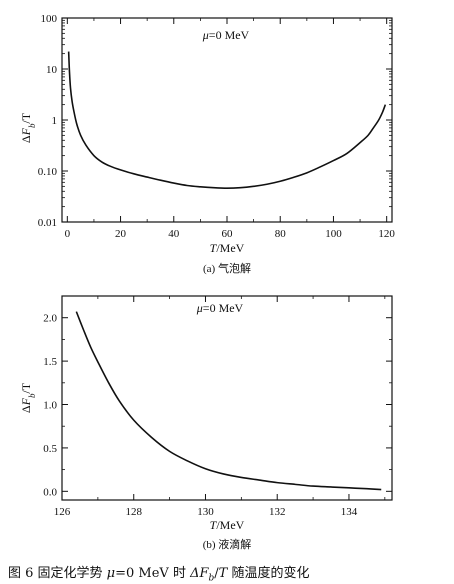 The width and height of the screenshot is (454, 584). I want to click on panel-label: (b) 液滴解, so click(227, 544).